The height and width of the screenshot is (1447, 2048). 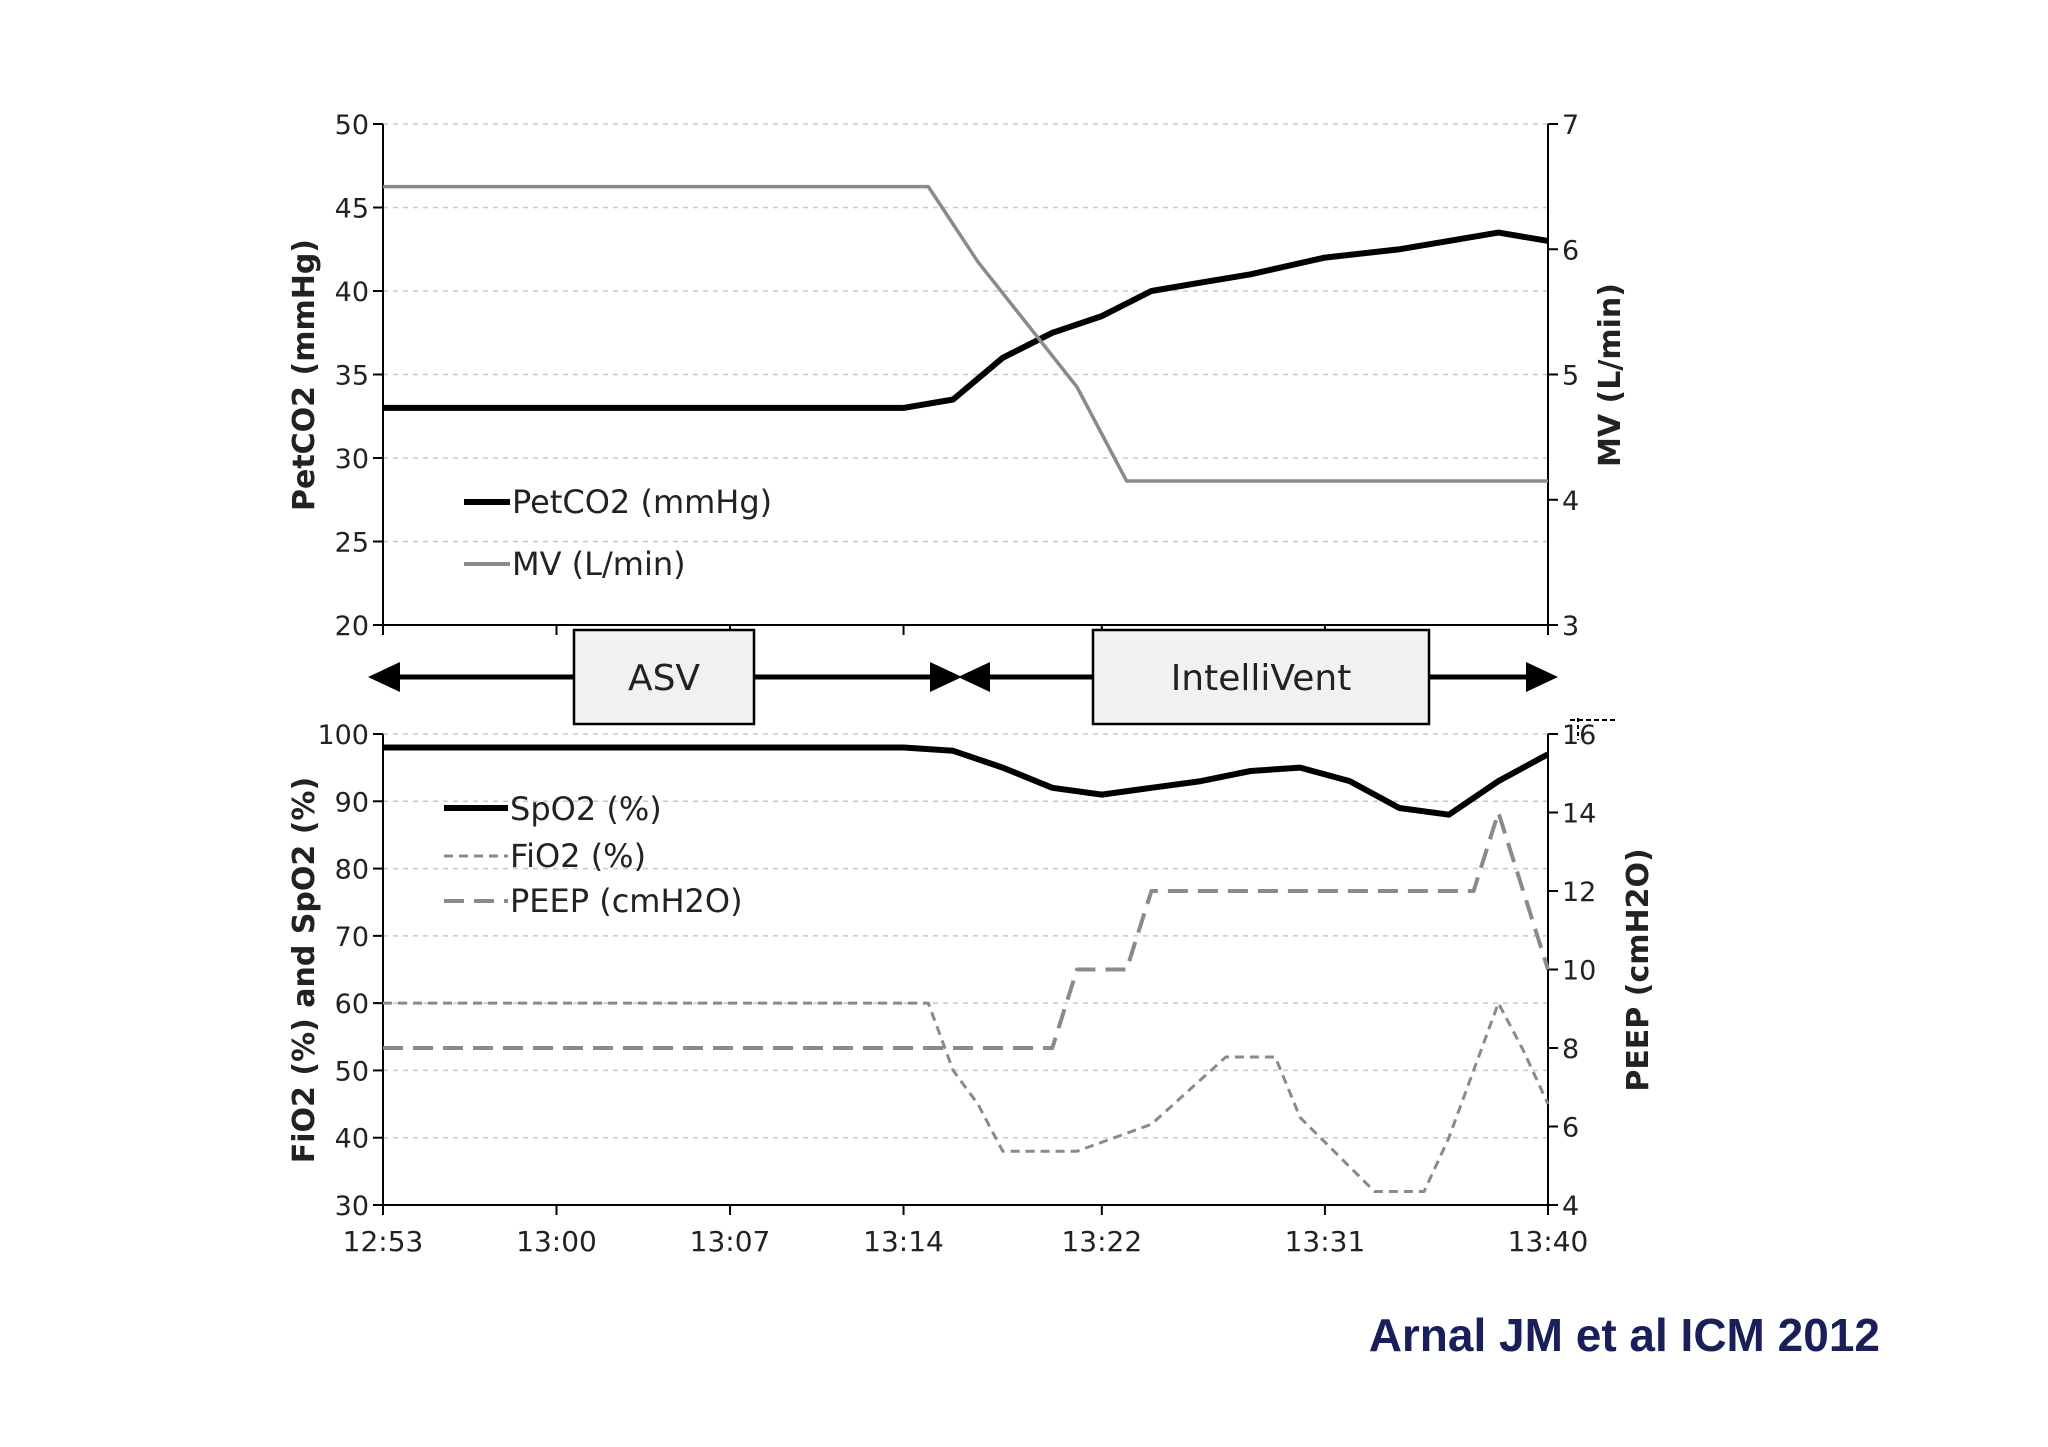 What do you see at coordinates (352, 802) in the screenshot?
I see `bottom-y-tick-label: 90` at bounding box center [352, 802].